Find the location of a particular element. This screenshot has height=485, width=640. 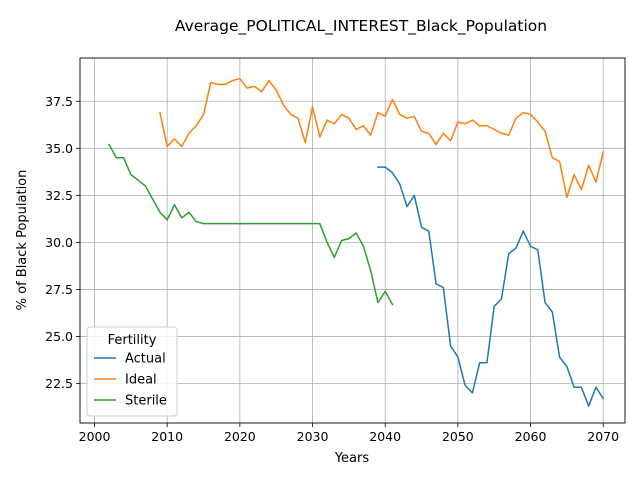

legend-entries: Actual Ideal Sterile is located at coordinates (130, 380).